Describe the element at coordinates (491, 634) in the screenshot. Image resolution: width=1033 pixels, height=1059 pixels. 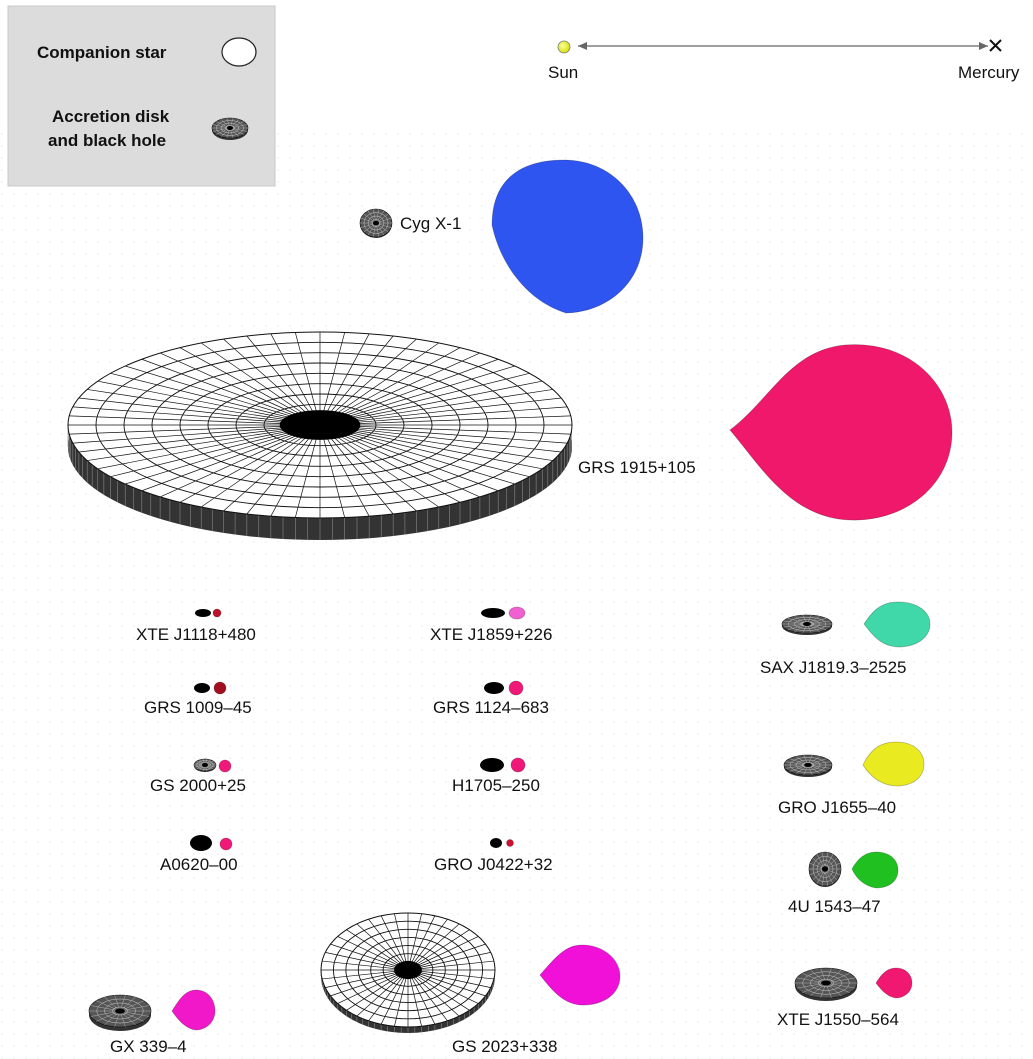
I see `system-label: XTE J1859+226` at that location.